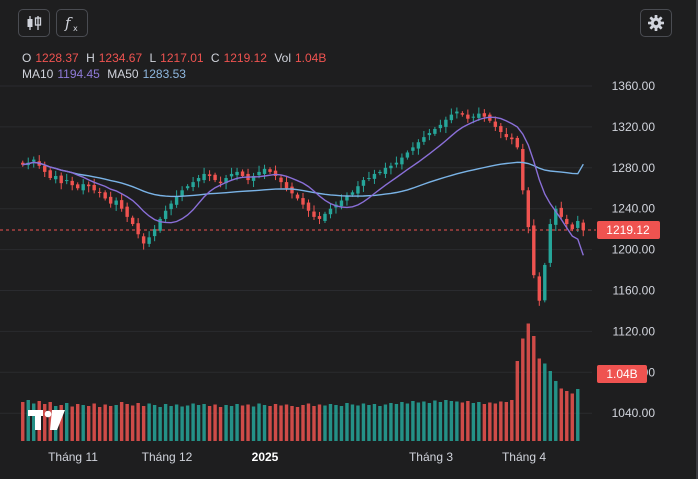 The width and height of the screenshot is (698, 479). I want to click on settings-button, so click(656, 23).